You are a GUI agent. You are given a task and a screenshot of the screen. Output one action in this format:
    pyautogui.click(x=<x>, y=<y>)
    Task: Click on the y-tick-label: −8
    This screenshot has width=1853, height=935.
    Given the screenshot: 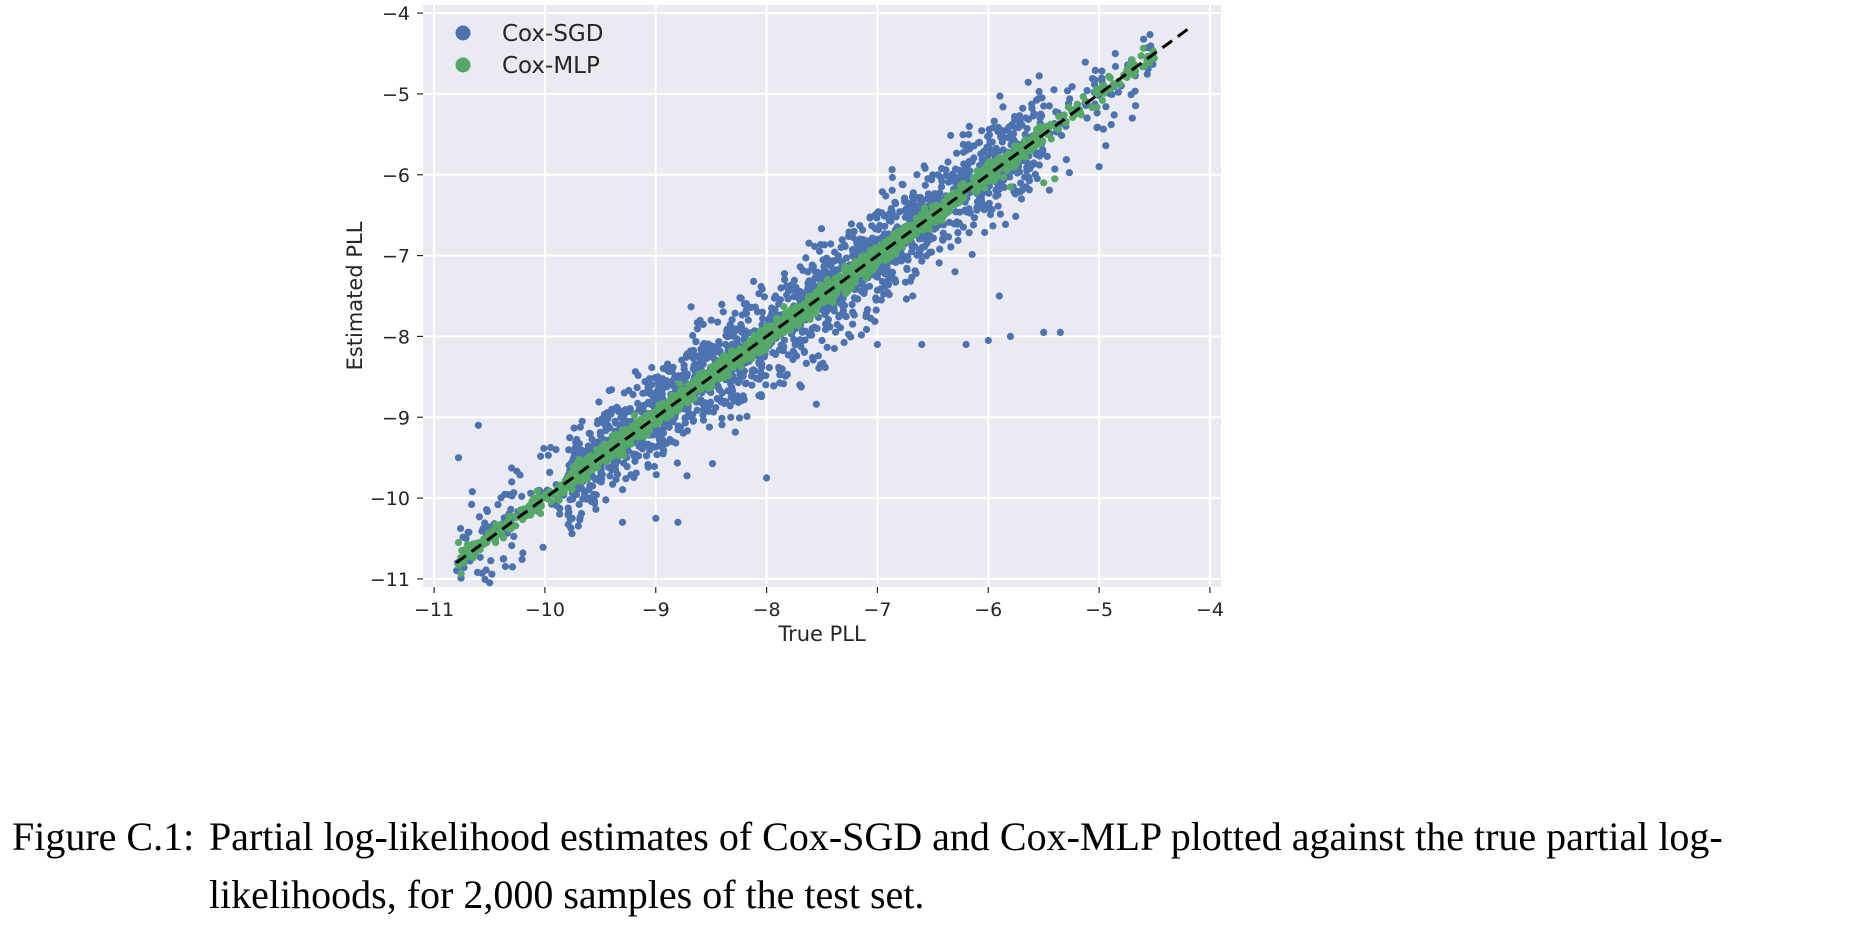 What is the action you would take?
    pyautogui.click(x=396, y=337)
    